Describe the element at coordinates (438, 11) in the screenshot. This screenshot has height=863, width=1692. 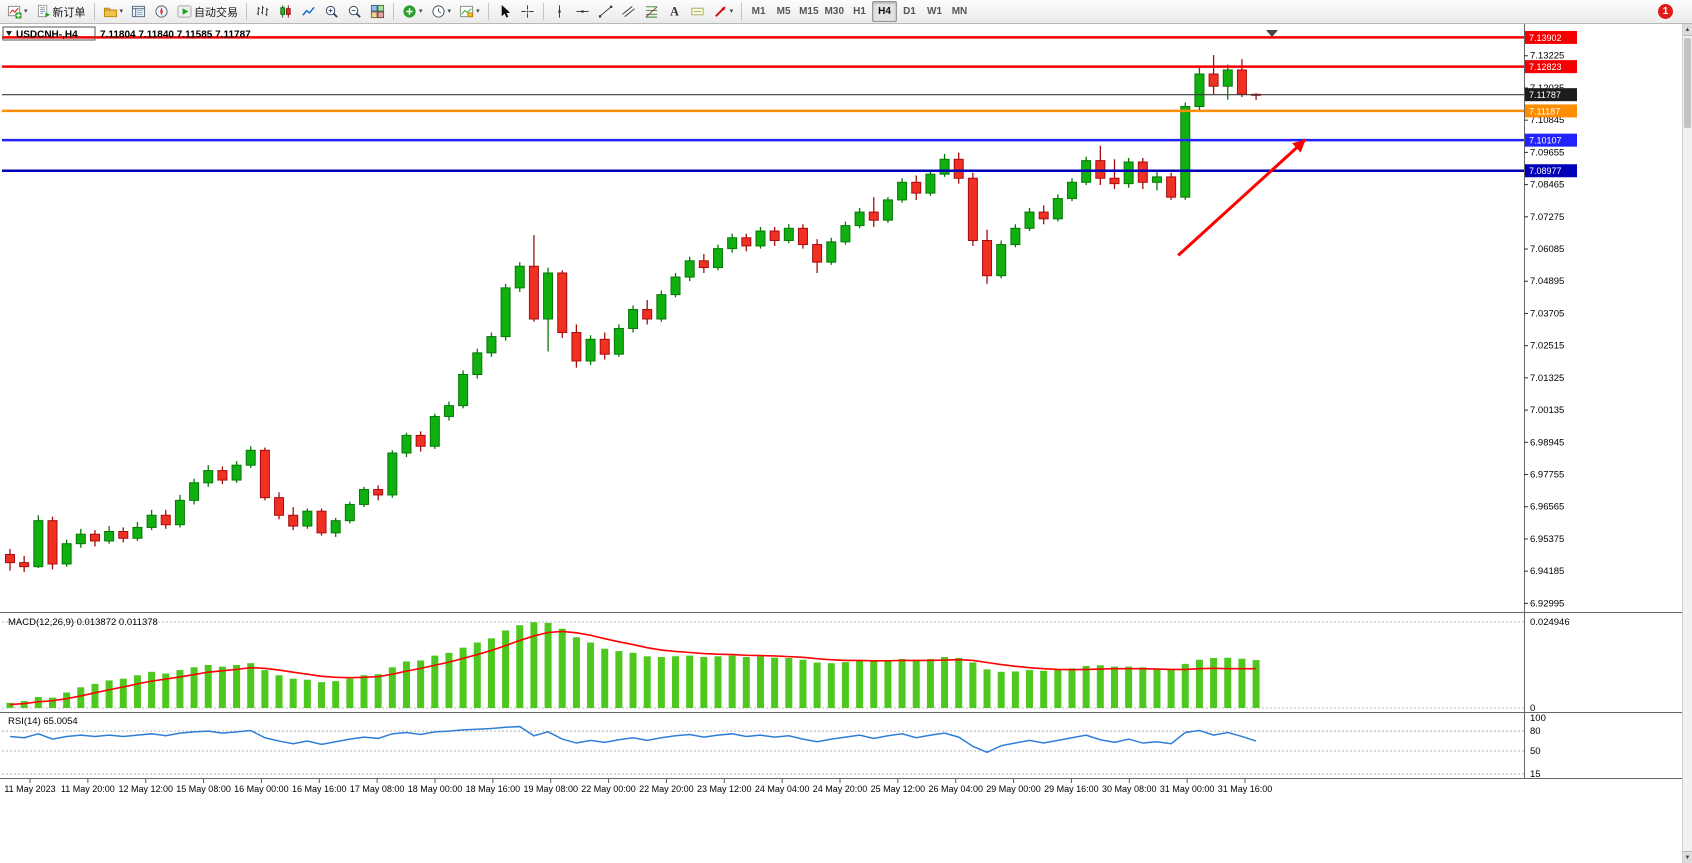
I see `clock-icon` at that location.